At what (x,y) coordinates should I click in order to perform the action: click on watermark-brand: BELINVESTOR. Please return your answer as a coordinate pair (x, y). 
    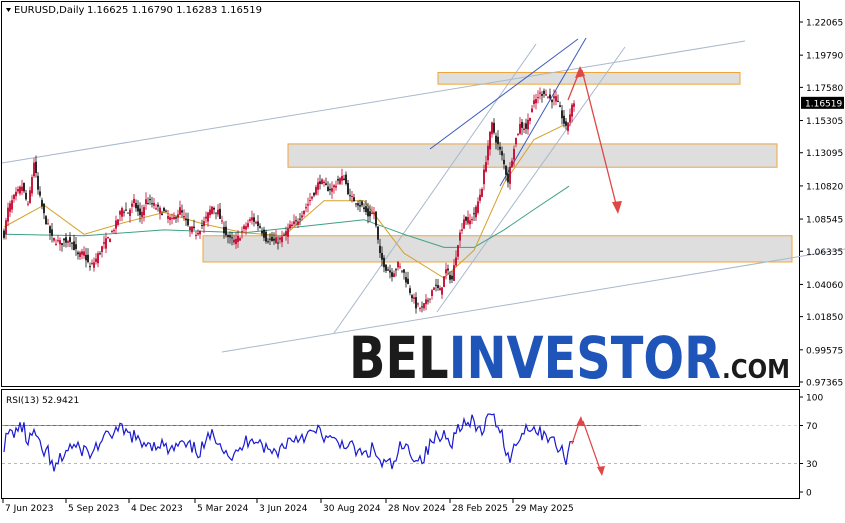
    Looking at the image, I should click on (535, 358).